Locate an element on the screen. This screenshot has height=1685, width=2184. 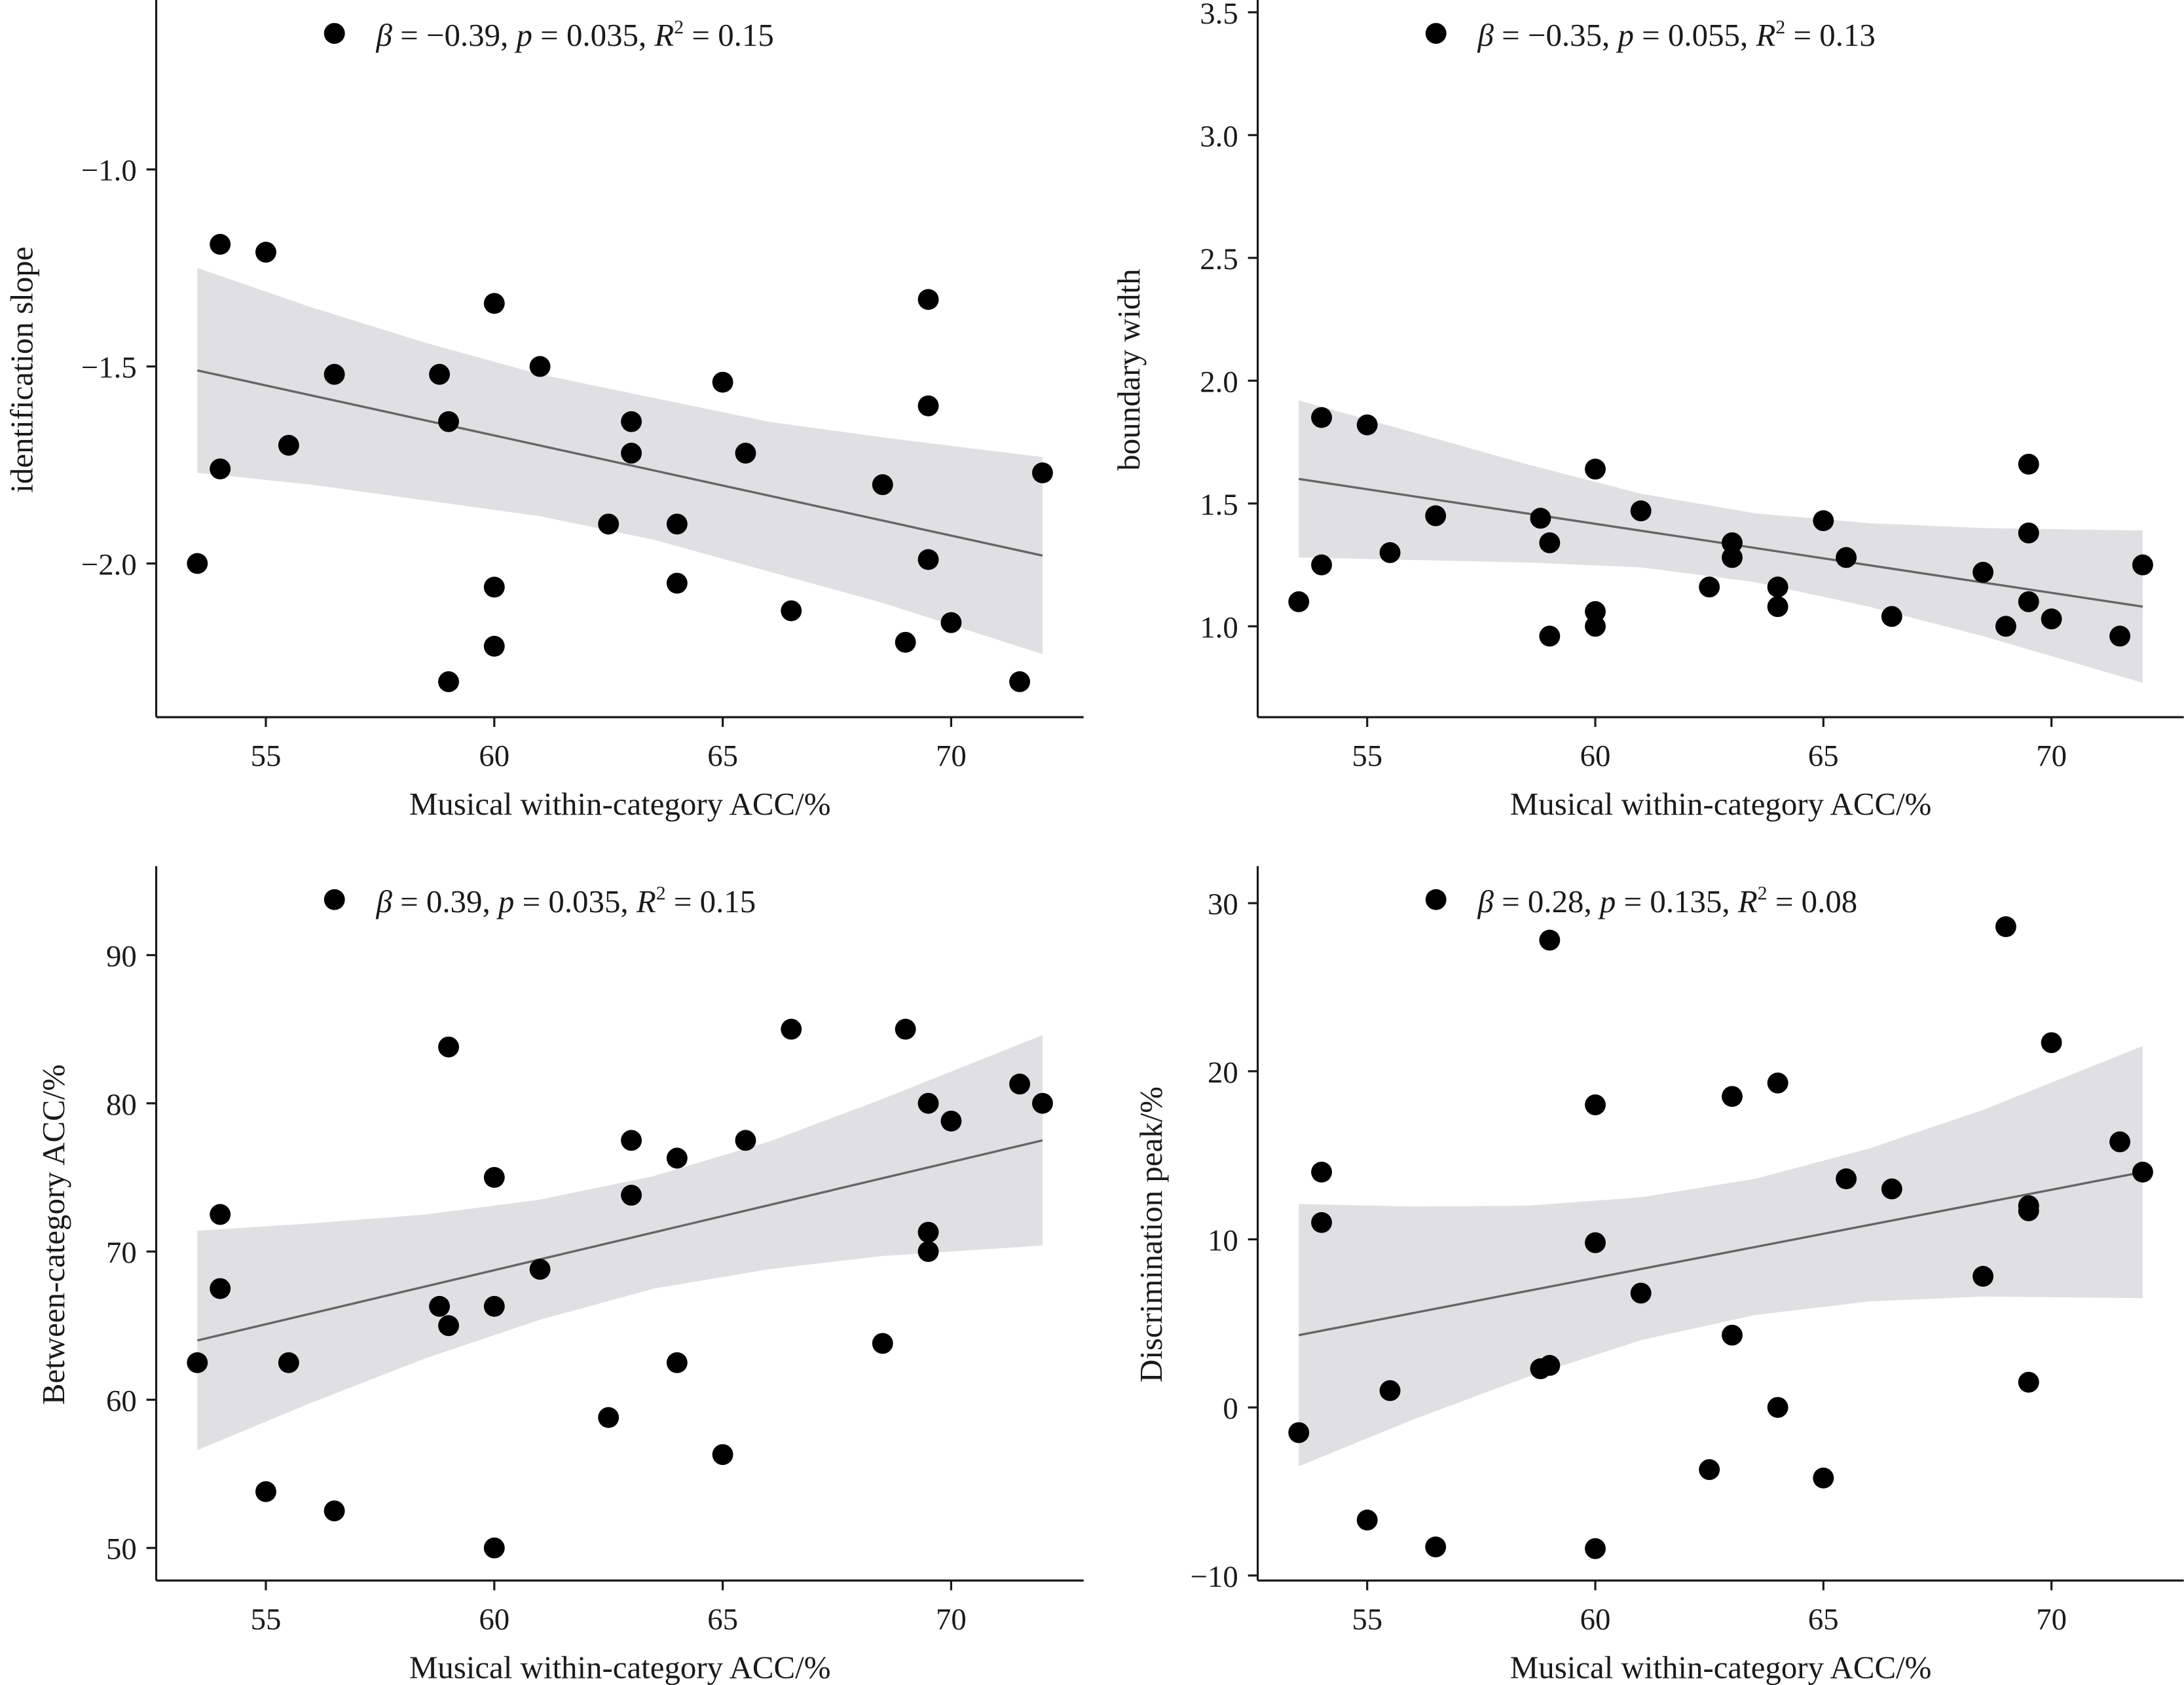
x-tick-label: 70 is located at coordinates (951, 756).